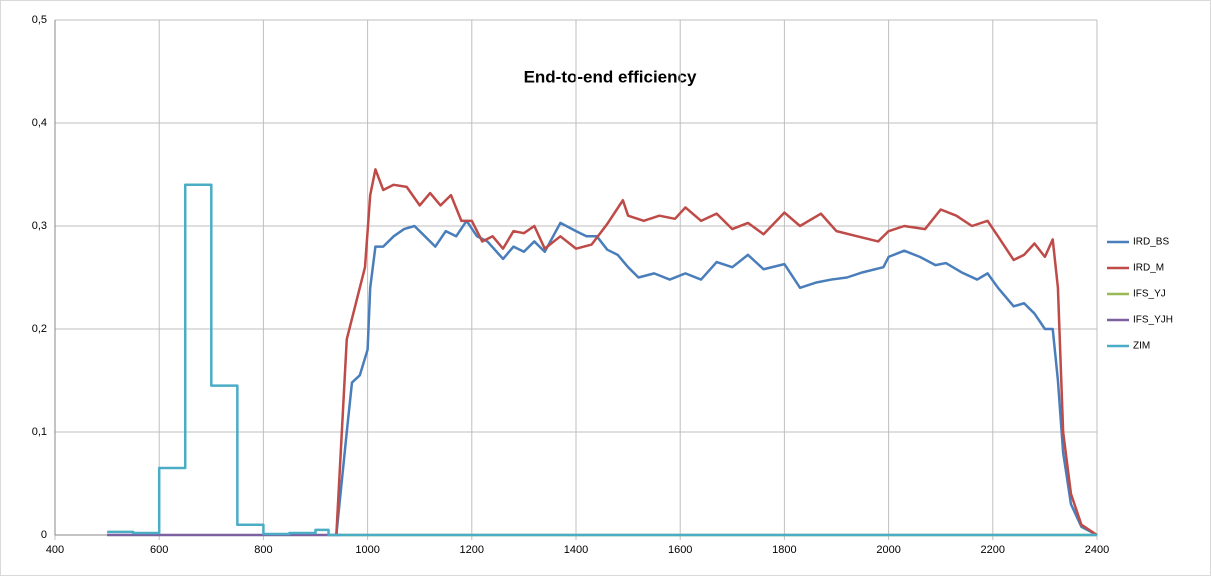 The height and width of the screenshot is (576, 1211). Describe the element at coordinates (1149, 294) in the screenshot. I see `legend-label: IFS_YJ` at that location.